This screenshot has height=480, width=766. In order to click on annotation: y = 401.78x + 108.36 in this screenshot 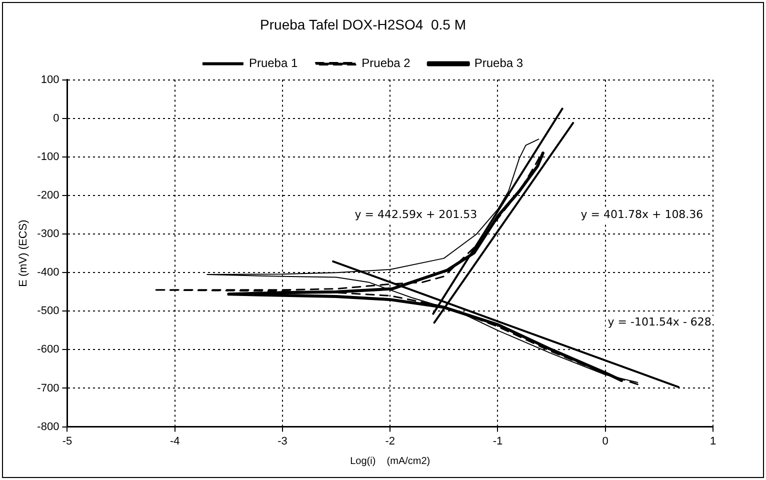, I will do `click(642, 214)`.